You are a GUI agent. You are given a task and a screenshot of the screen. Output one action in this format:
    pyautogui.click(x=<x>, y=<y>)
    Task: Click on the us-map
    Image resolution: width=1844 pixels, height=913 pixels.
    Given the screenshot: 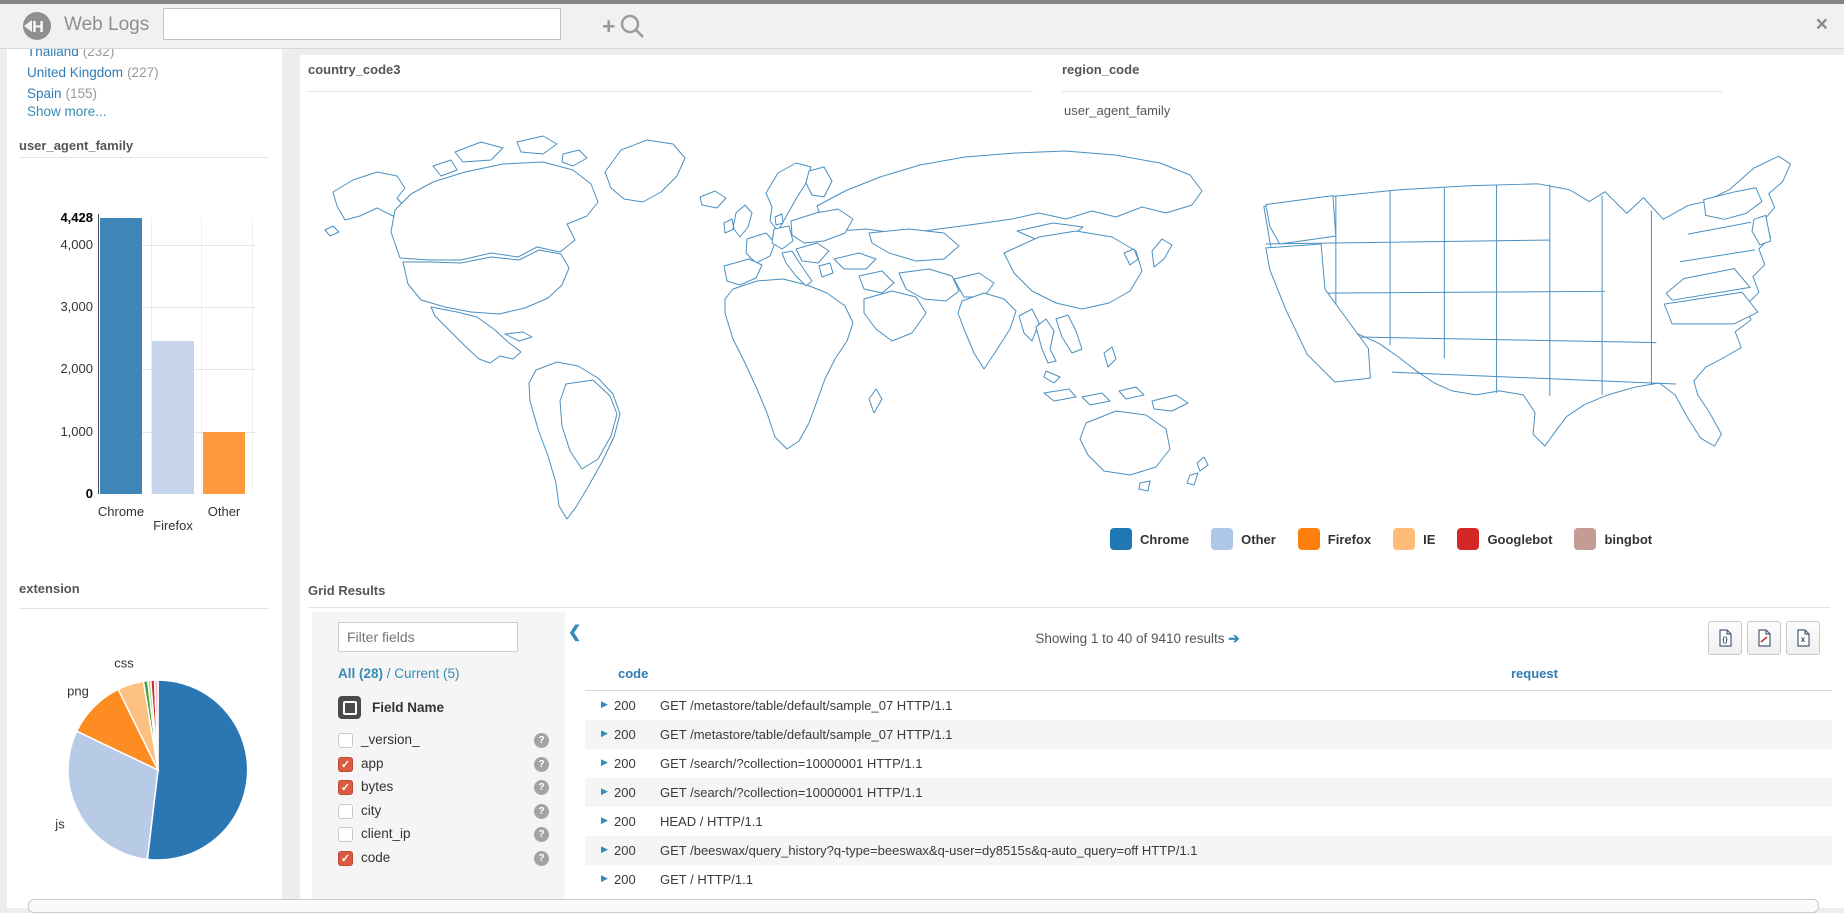 What is the action you would take?
    pyautogui.click(x=1538, y=277)
    